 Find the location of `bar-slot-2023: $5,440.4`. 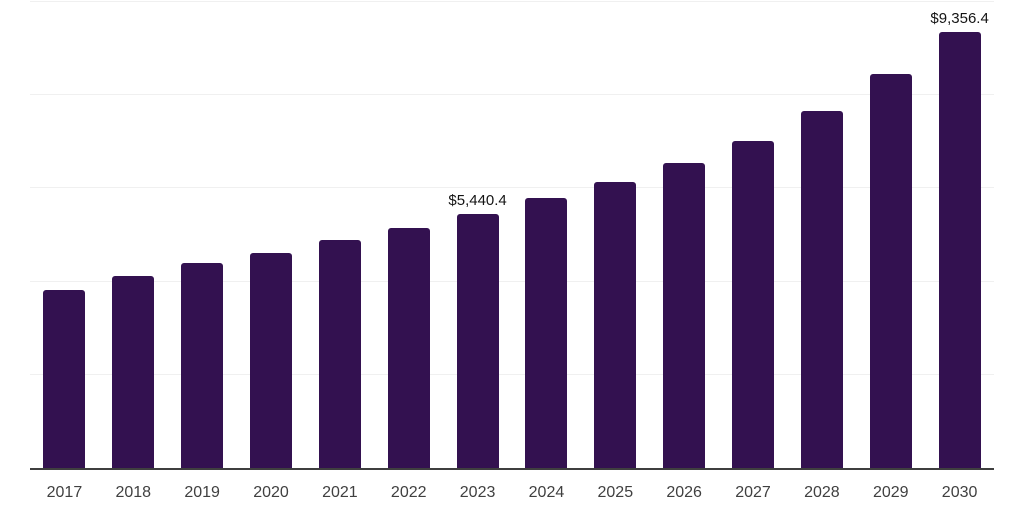

bar-slot-2023: $5,440.4 is located at coordinates (477, 235).